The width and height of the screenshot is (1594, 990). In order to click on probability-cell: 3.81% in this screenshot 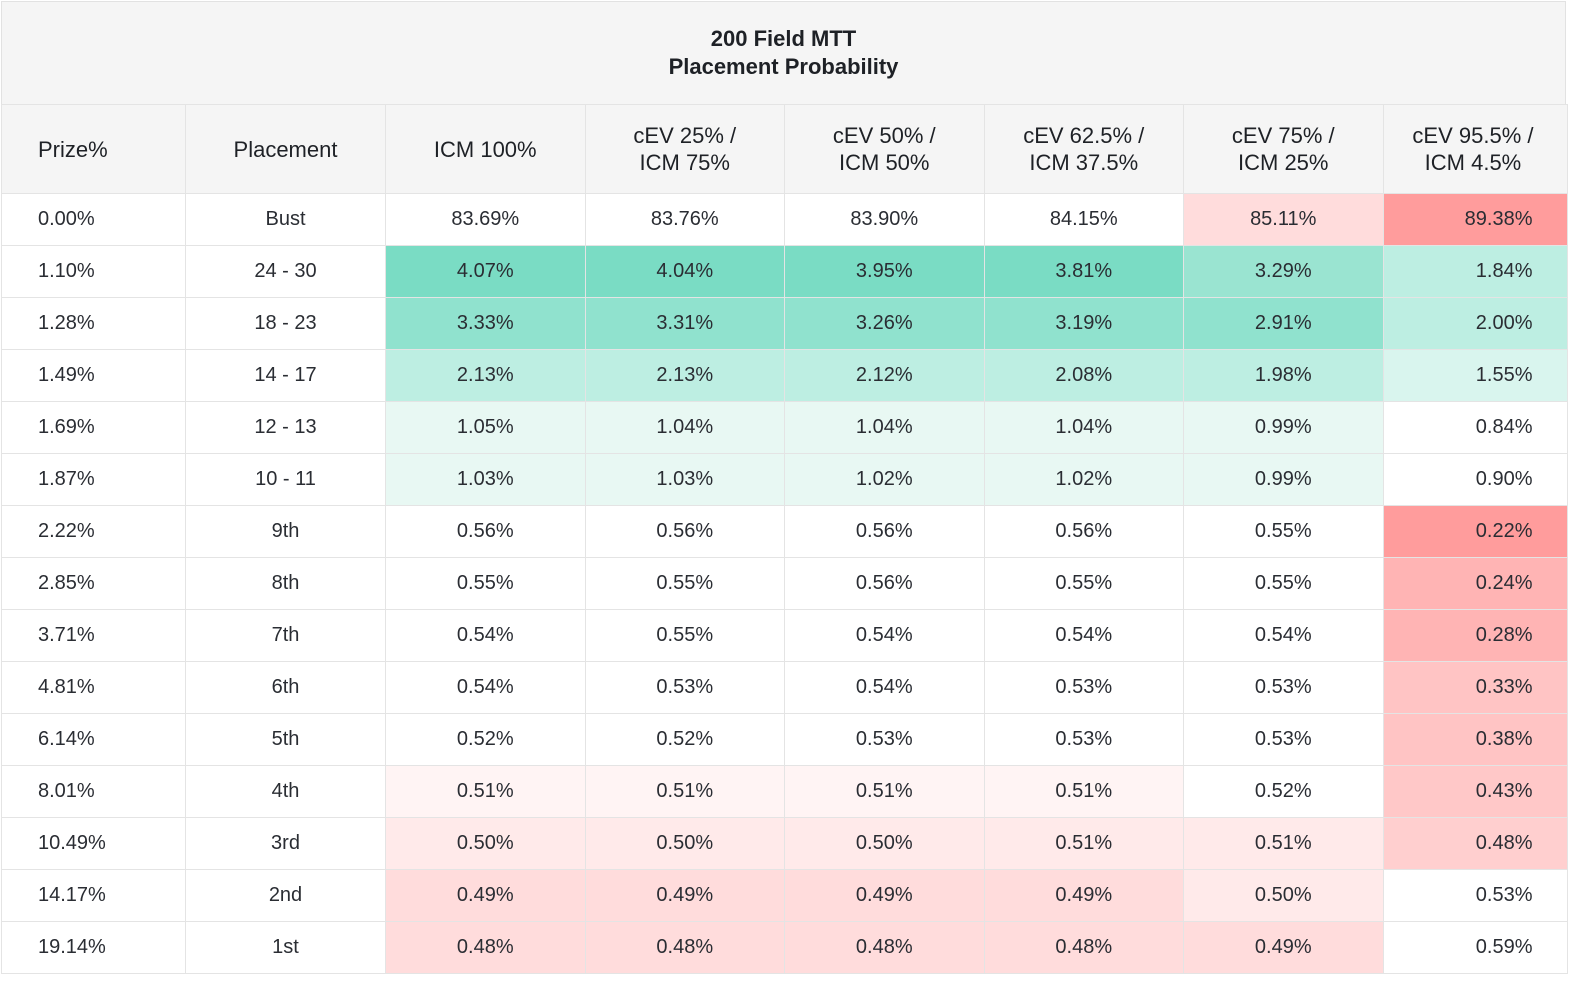, I will do `click(1083, 271)`.